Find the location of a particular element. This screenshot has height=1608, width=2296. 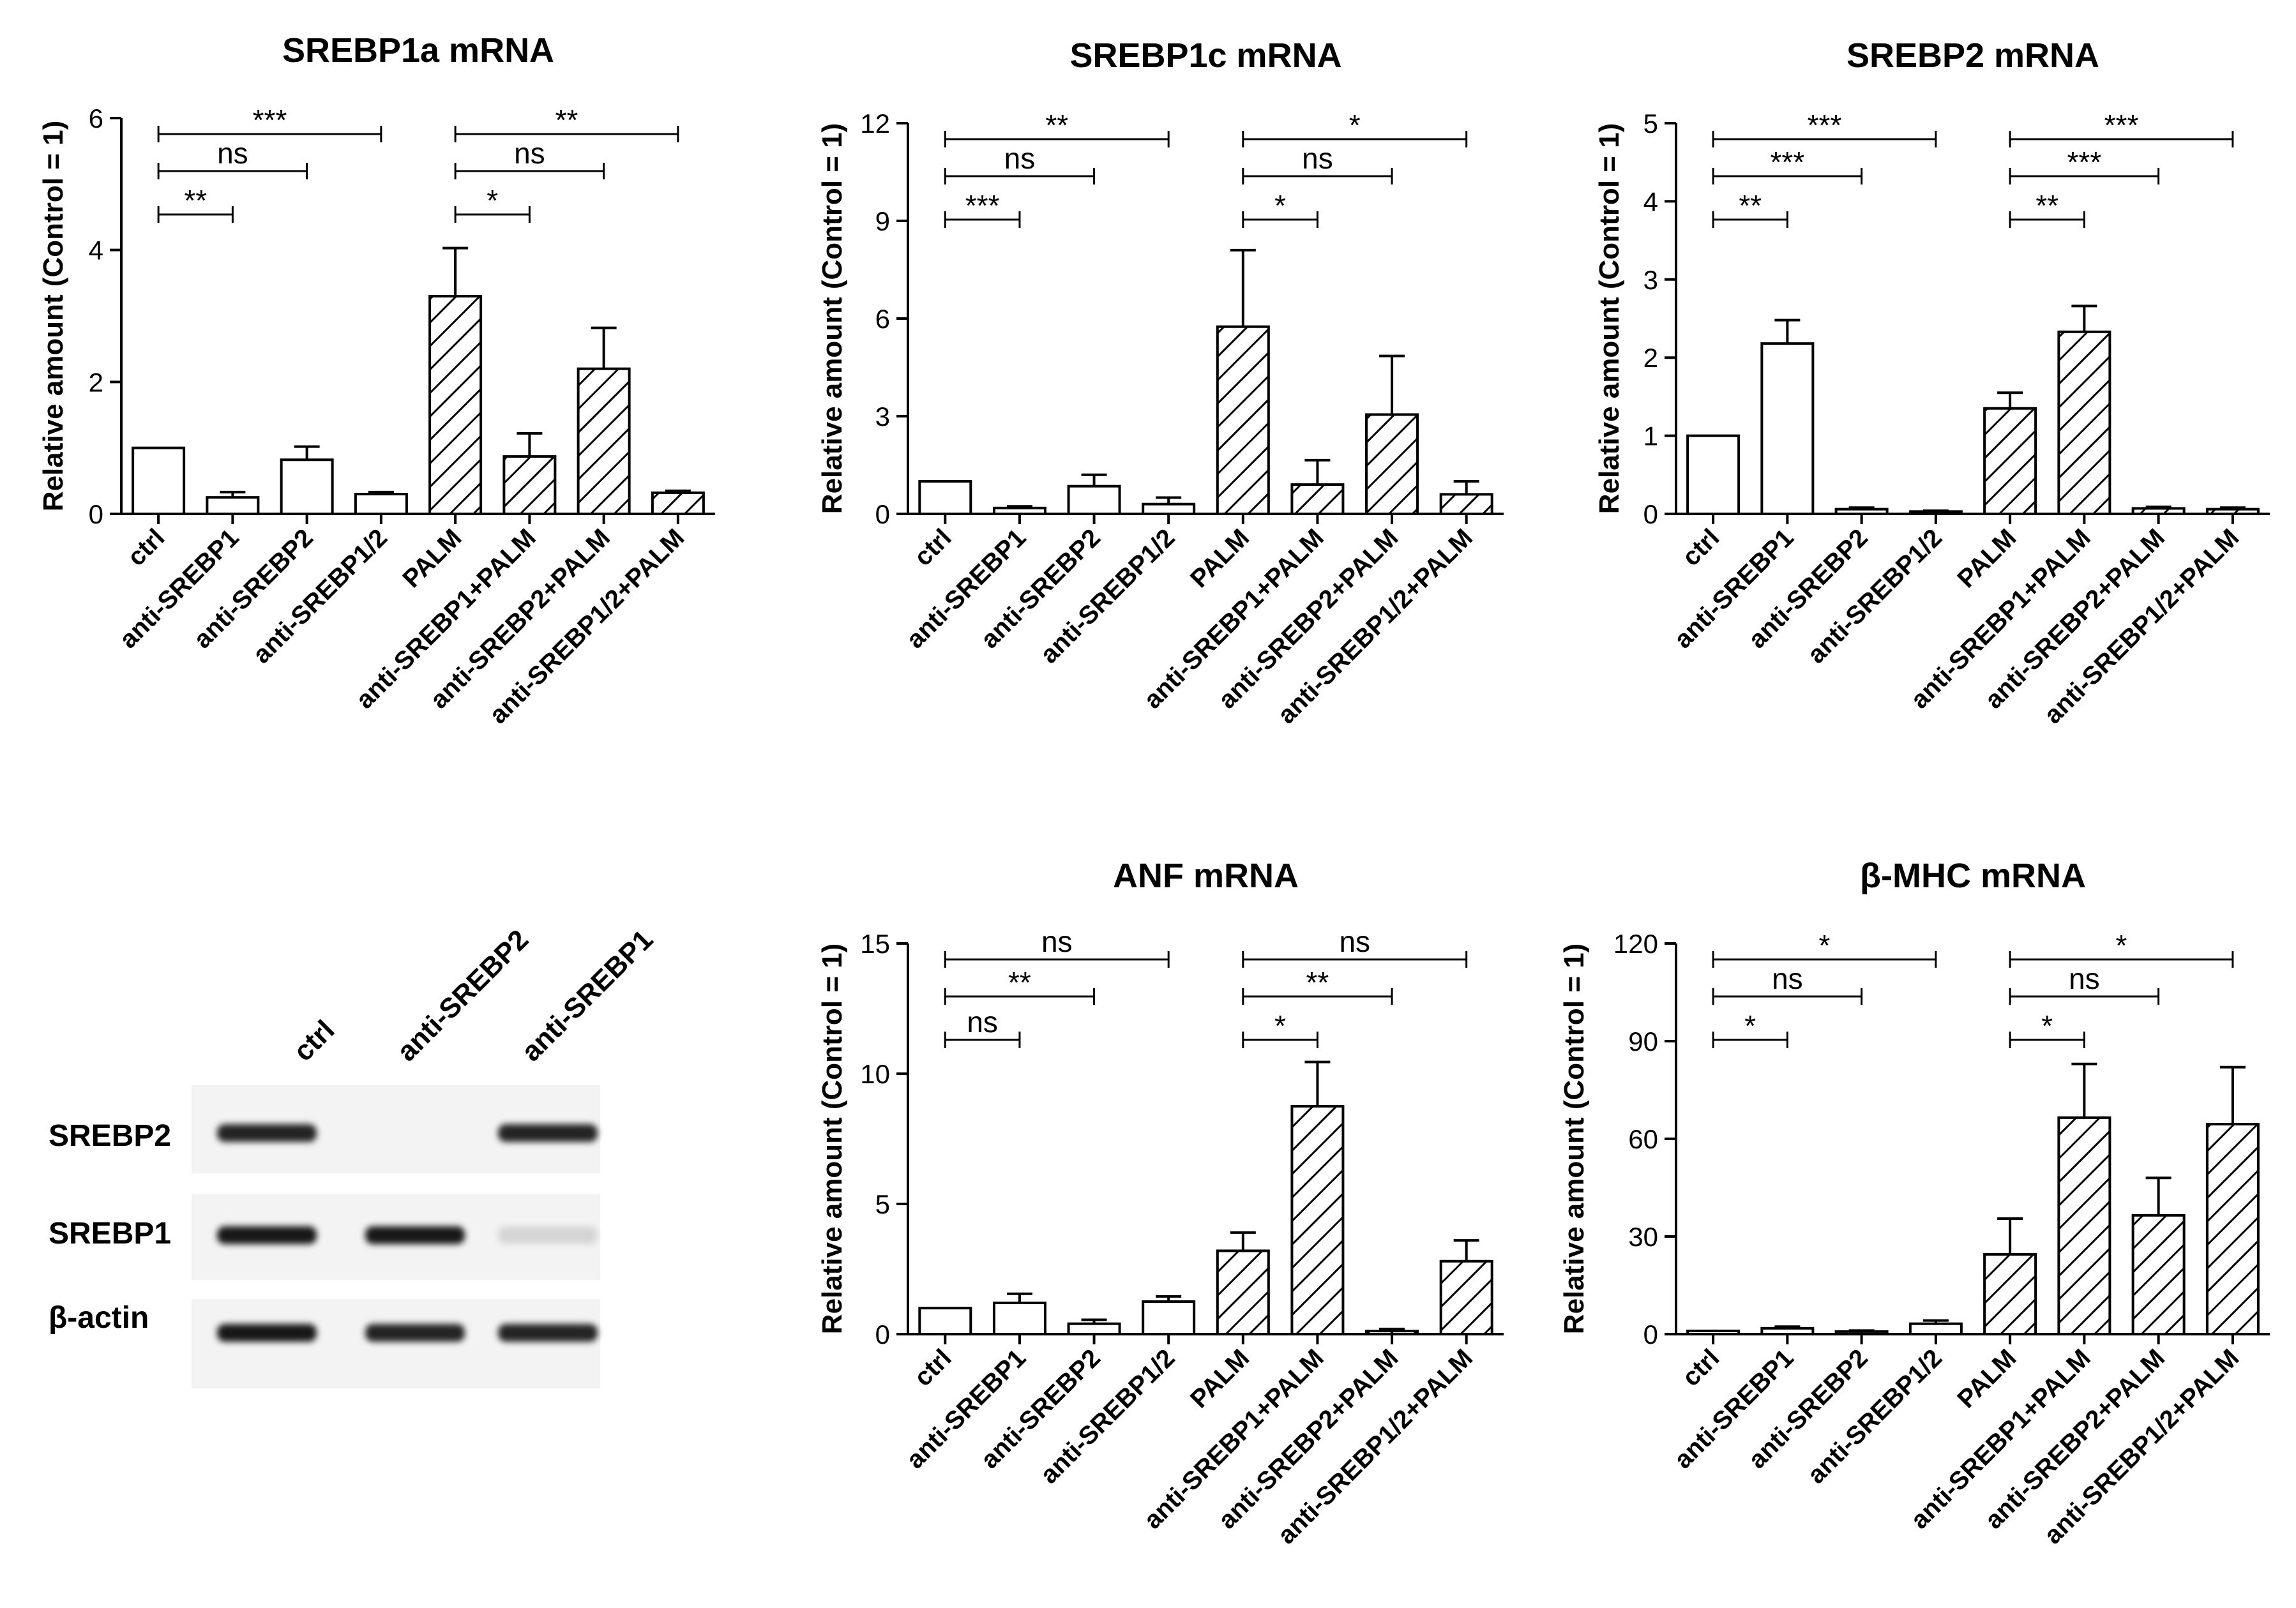

y-tick-label: 15 is located at coordinates (875, 944).